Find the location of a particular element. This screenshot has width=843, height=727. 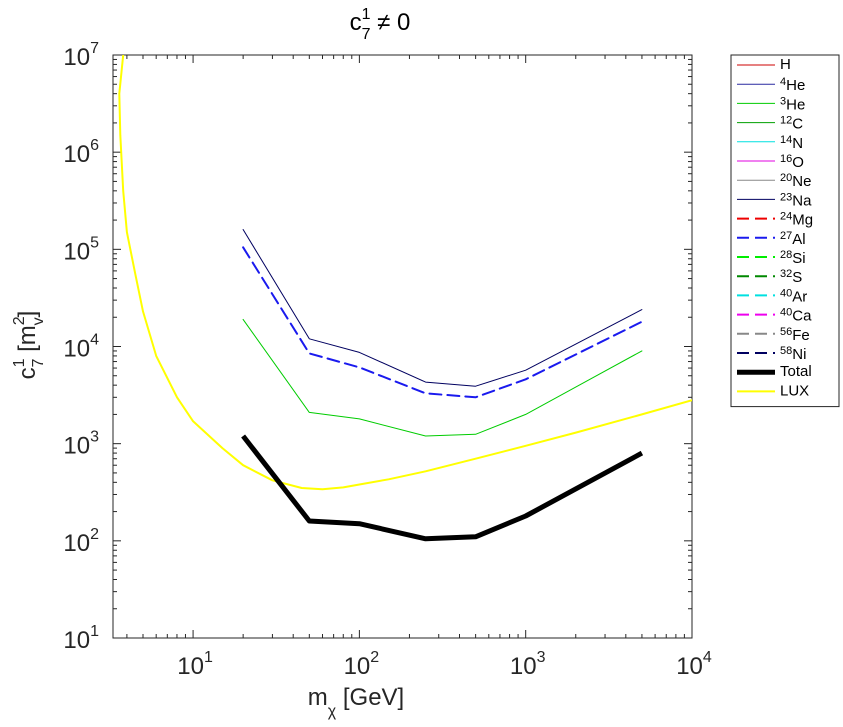

legend-label: 40Ar is located at coordinates (793, 296).